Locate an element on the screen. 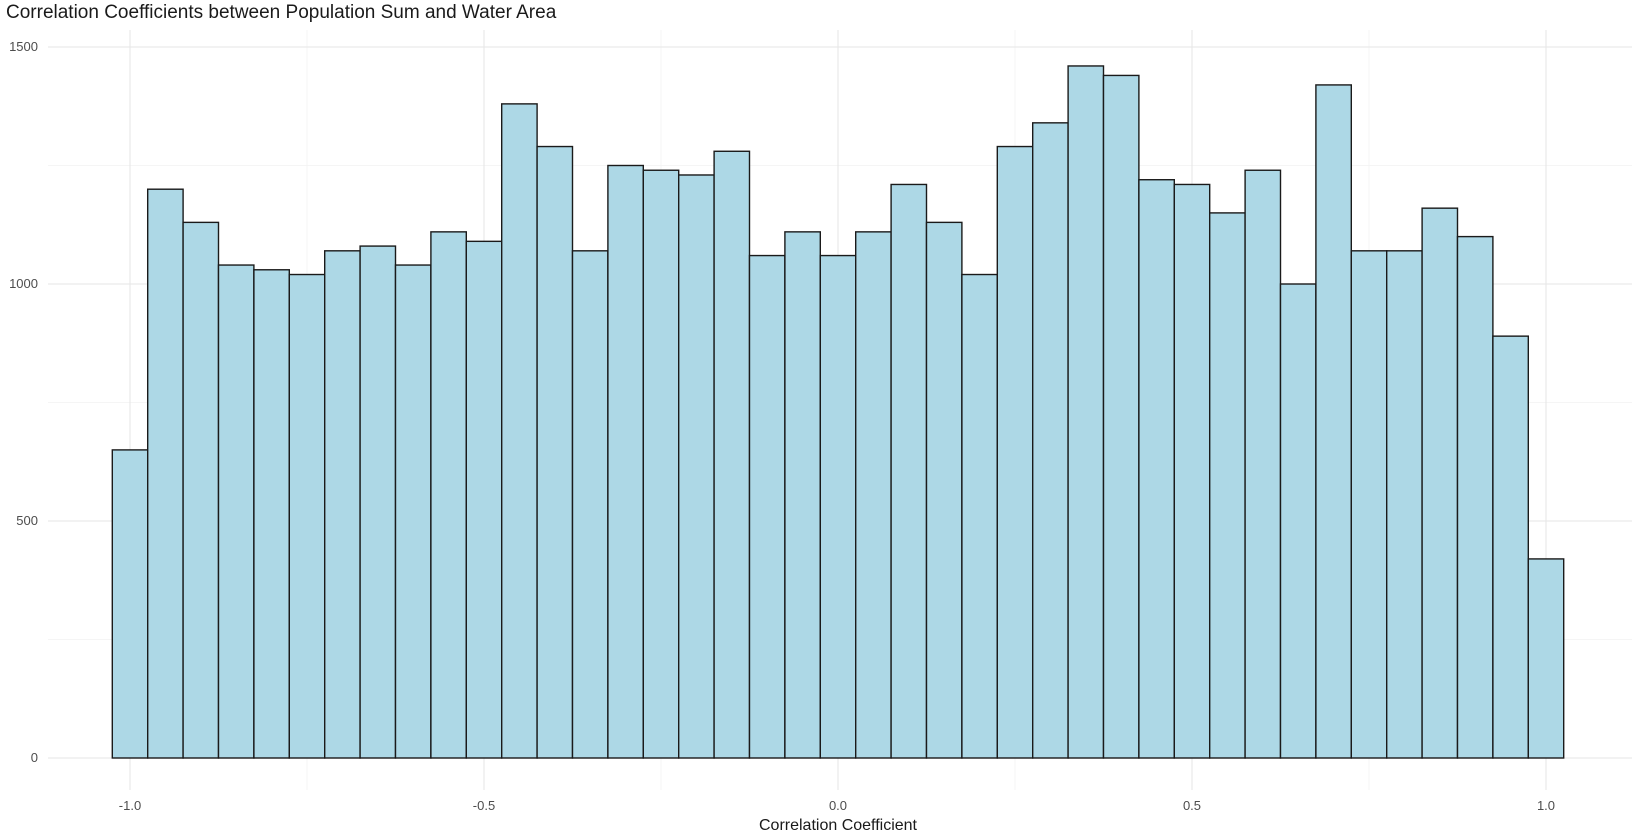  x-tick-label: -1.0 is located at coordinates (130, 805).